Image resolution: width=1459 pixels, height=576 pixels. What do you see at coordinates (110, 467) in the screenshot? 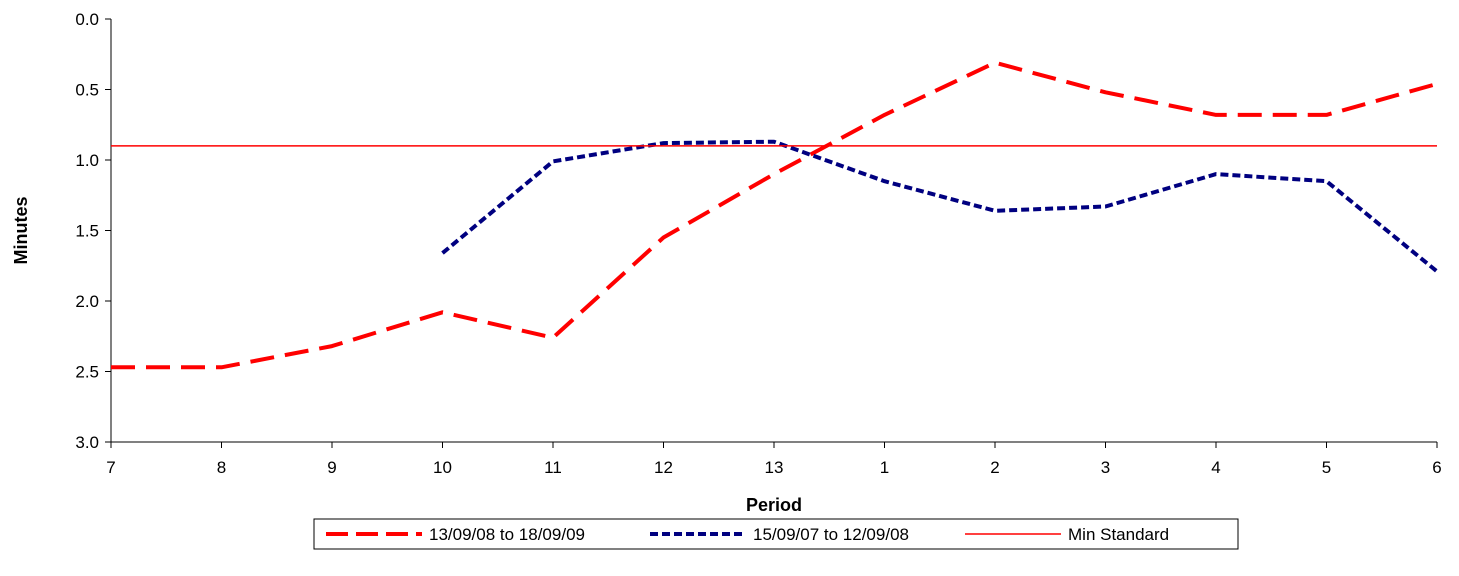
I see `x-tick-label: 7` at bounding box center [110, 467].